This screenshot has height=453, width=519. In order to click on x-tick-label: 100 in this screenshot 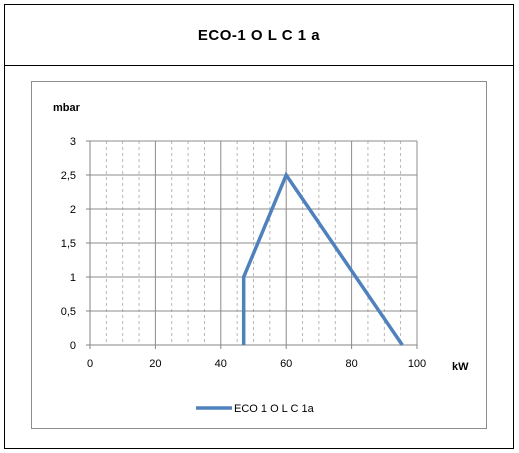, I will do `click(417, 364)`.